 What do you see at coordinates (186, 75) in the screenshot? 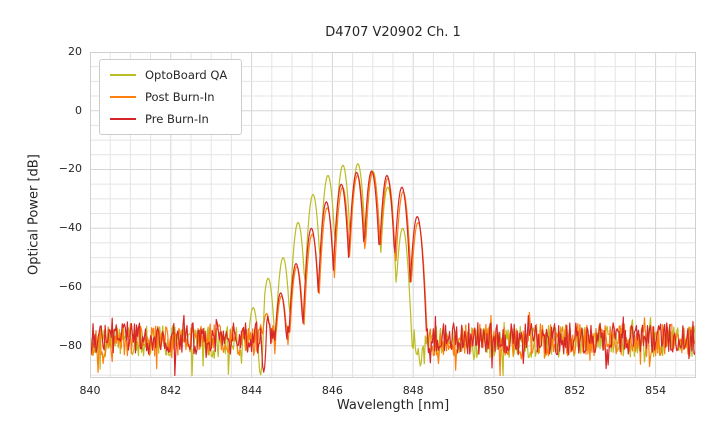
I see `legend-label-optoboard-qa: OptoBoard QA` at bounding box center [186, 75].